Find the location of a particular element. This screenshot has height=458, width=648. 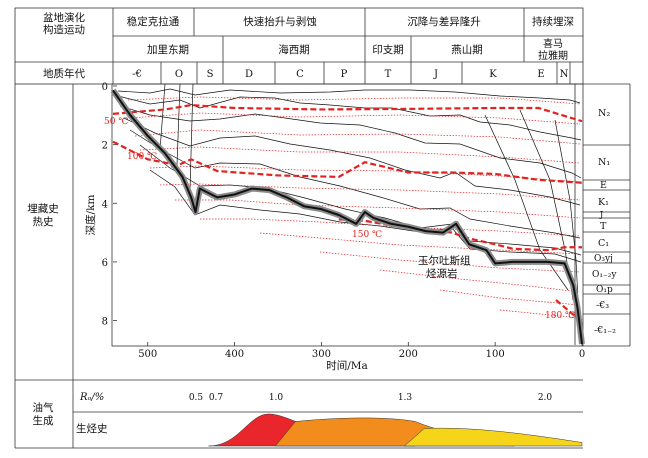

ro-tick-0.7: 0.7 is located at coordinates (216, 398).